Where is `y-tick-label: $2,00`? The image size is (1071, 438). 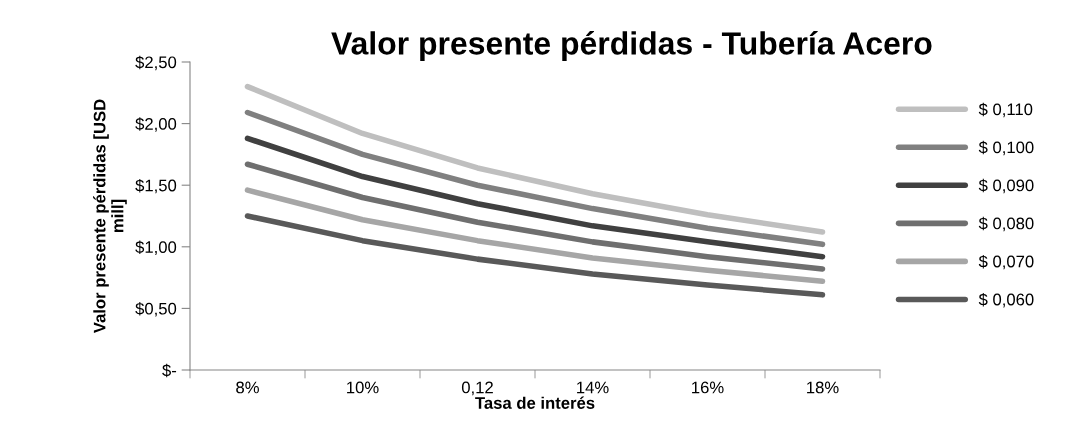
y-tick-label: $2,00 is located at coordinates (156, 124).